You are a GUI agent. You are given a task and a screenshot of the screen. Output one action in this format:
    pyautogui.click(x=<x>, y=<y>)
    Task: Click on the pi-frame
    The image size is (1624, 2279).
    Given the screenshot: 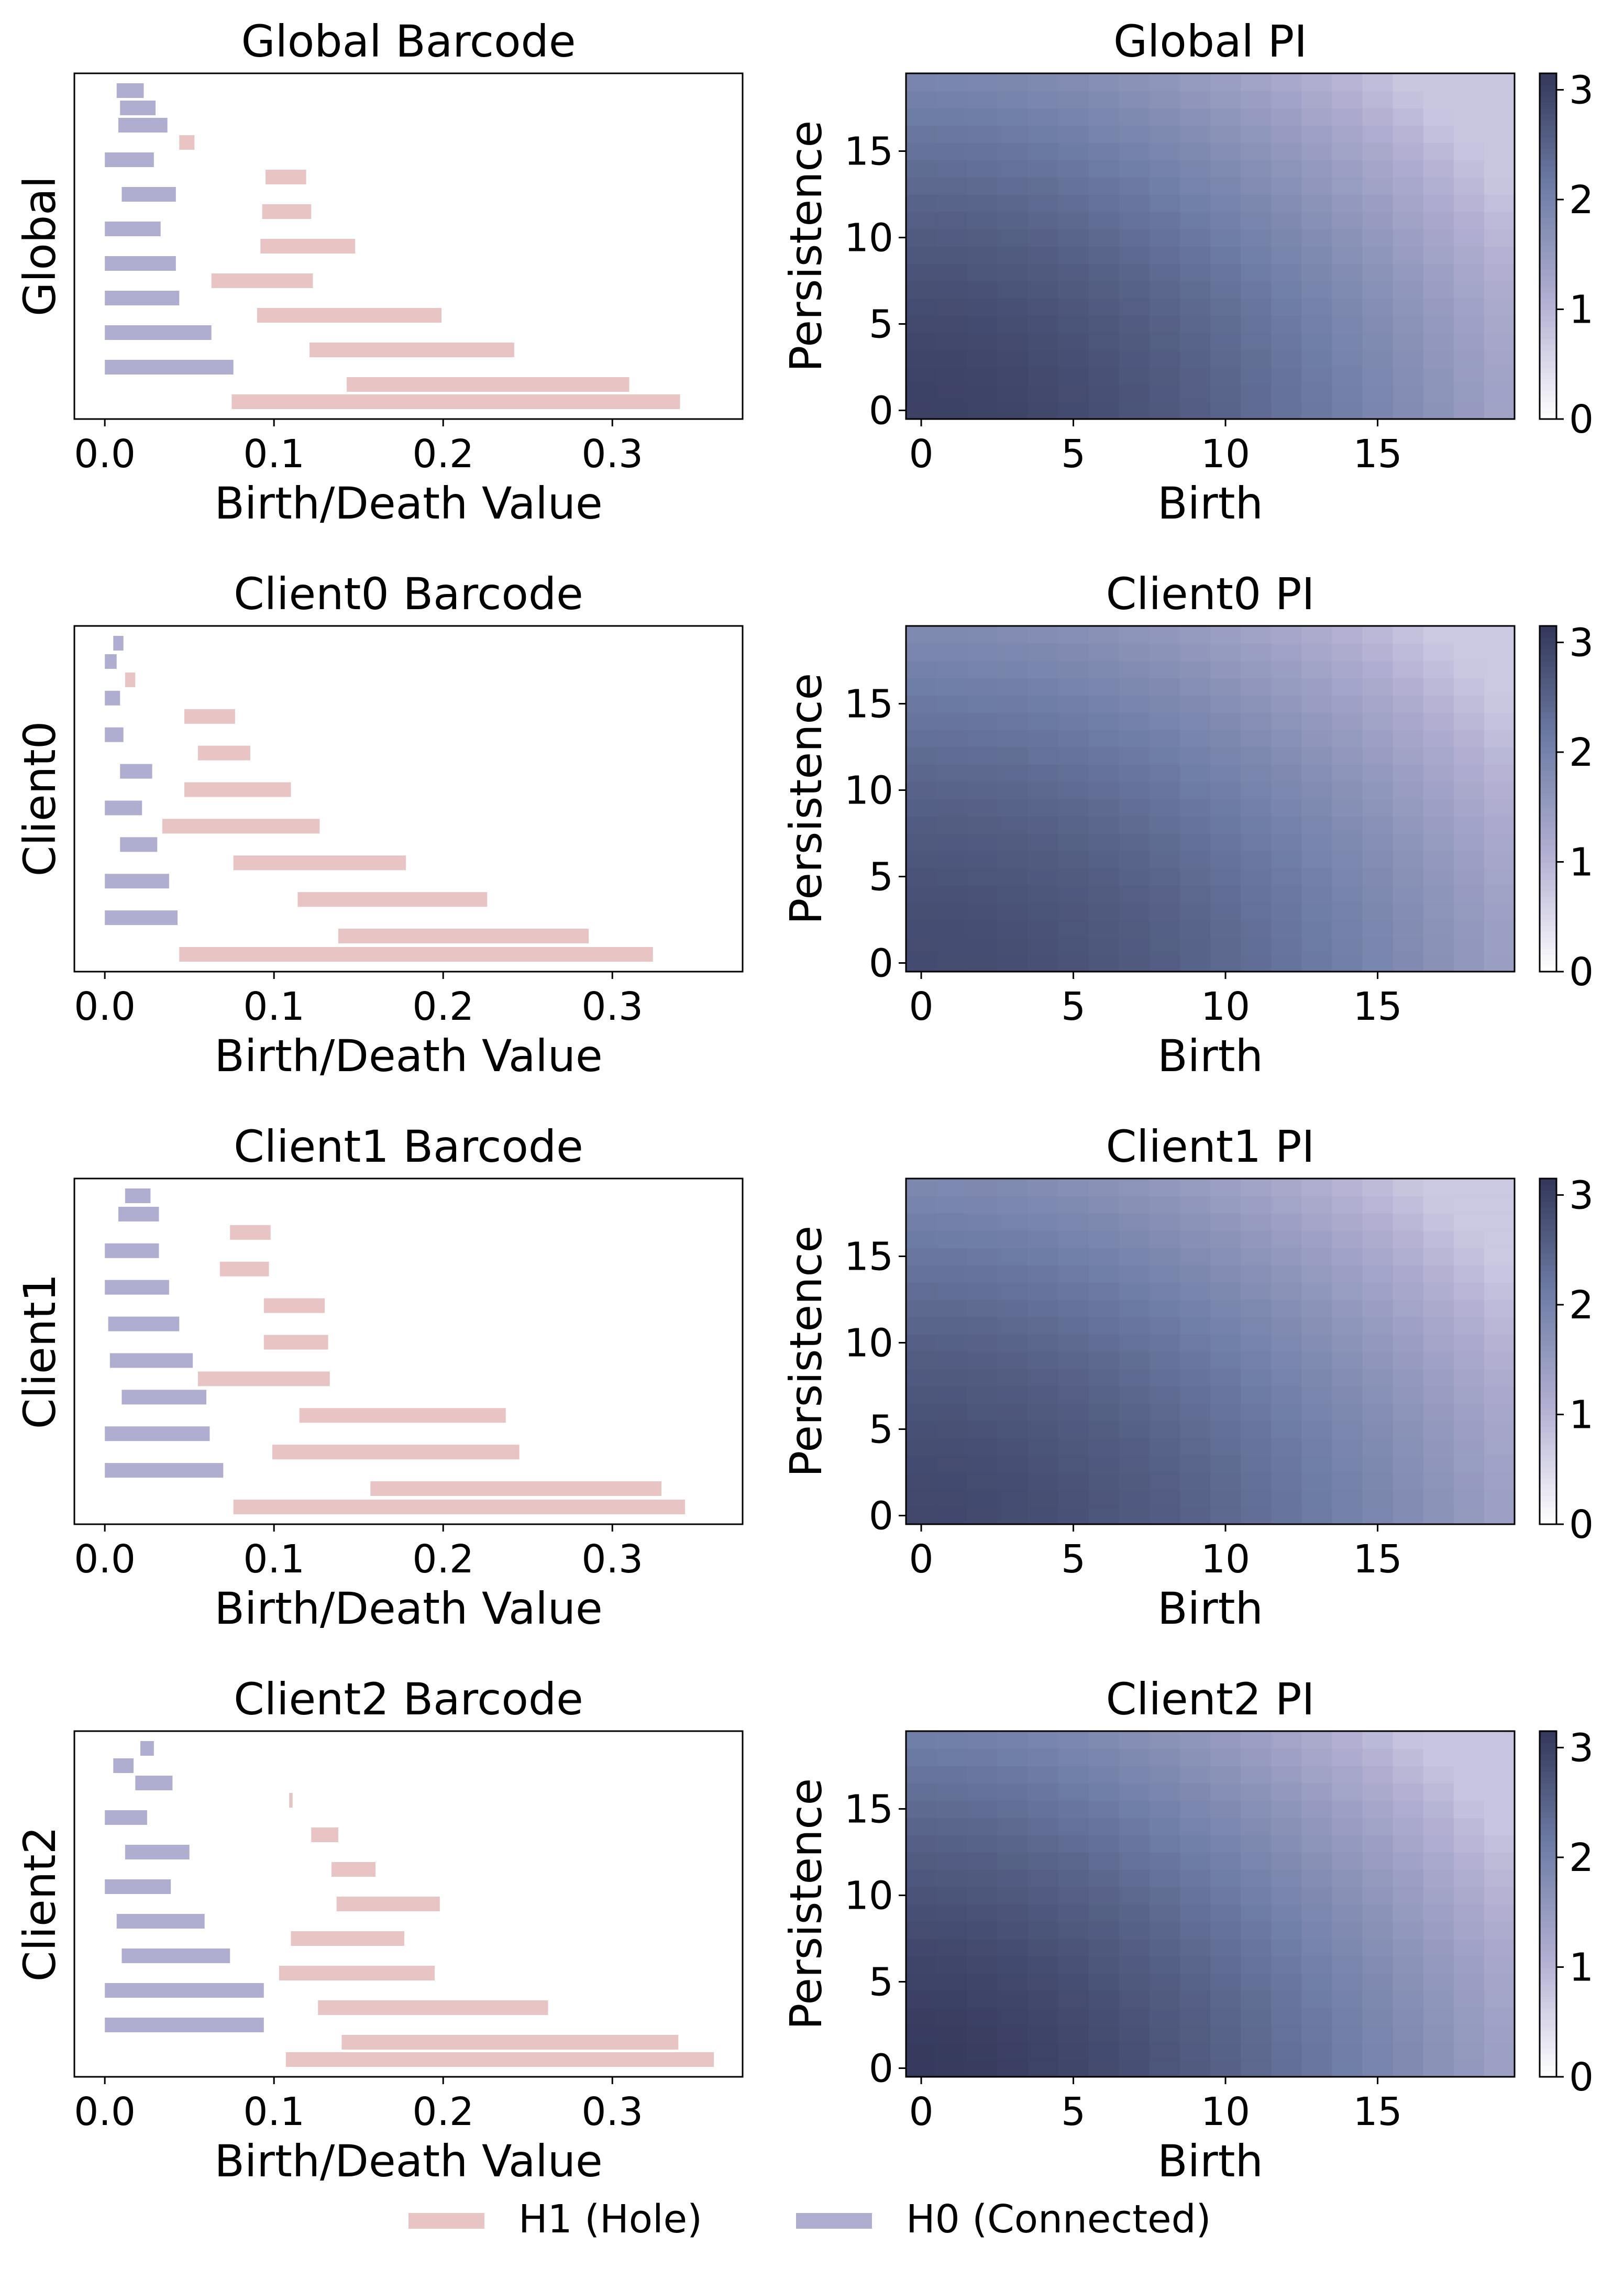 What is the action you would take?
    pyautogui.click(x=1210, y=799)
    